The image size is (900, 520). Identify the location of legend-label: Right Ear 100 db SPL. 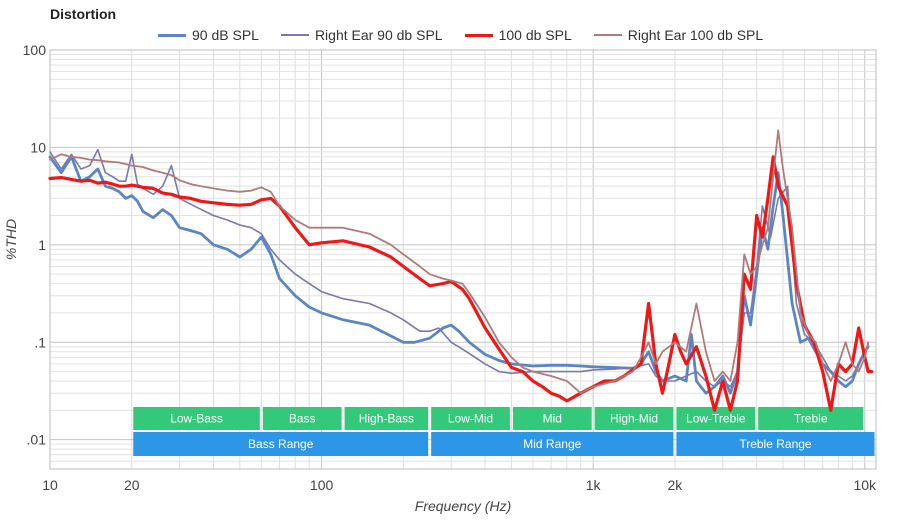
(695, 35).